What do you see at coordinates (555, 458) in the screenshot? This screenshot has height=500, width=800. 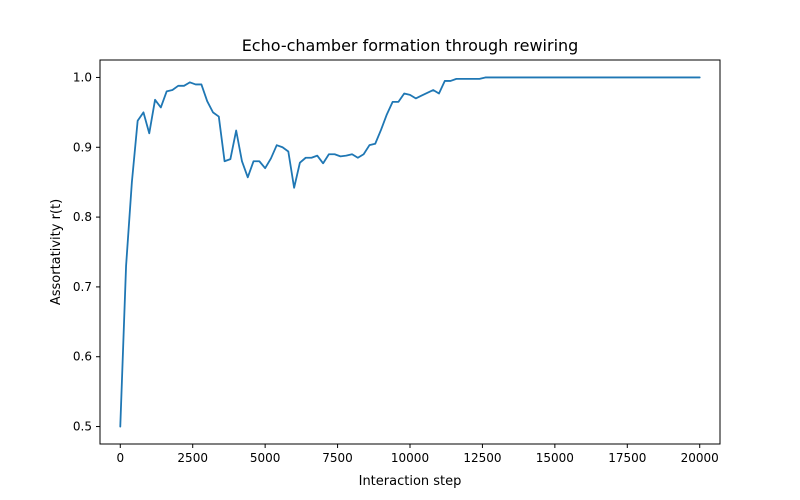 I see `x-tick-label: 15000` at bounding box center [555, 458].